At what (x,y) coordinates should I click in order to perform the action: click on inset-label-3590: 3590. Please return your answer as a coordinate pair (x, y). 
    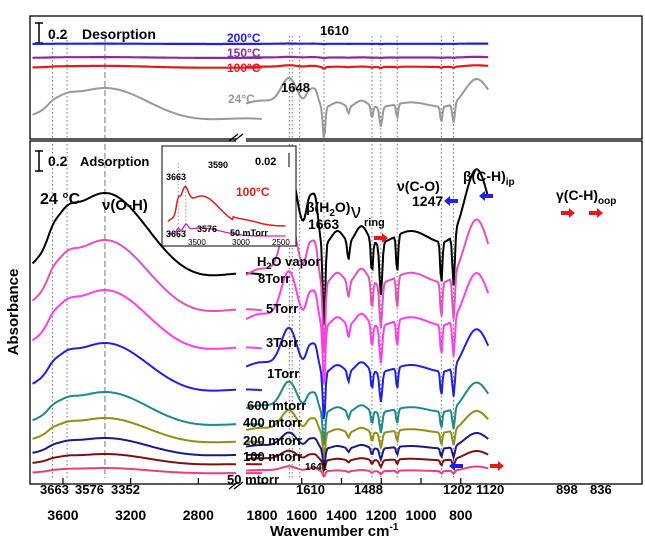
    Looking at the image, I should click on (218, 165).